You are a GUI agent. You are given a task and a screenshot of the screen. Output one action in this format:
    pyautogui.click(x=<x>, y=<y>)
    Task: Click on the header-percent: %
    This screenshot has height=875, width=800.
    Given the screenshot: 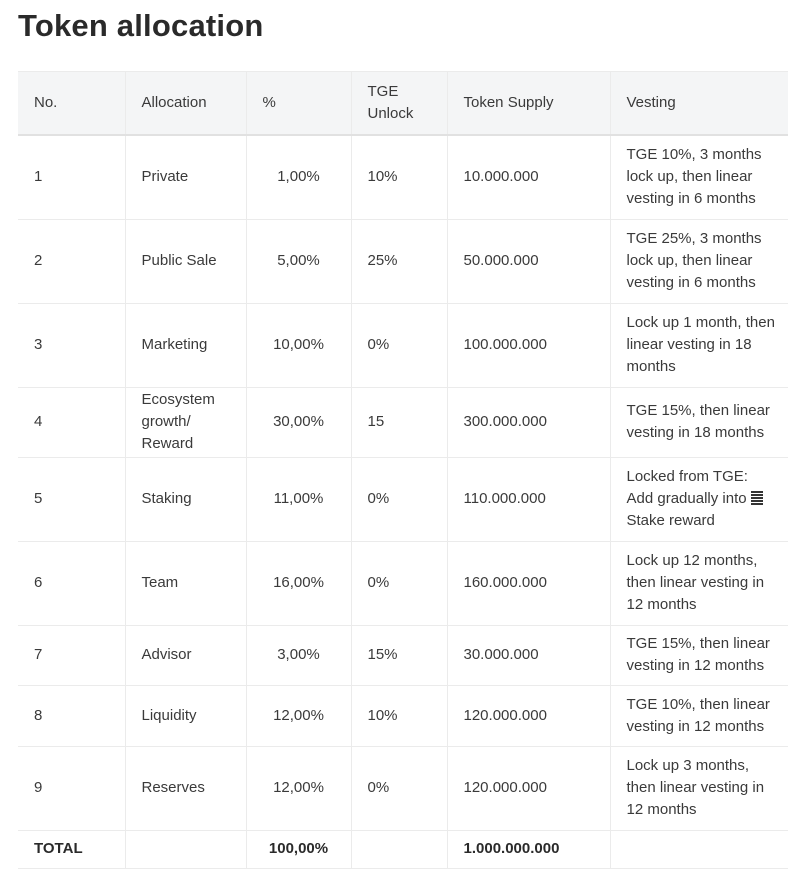 What is the action you would take?
    pyautogui.click(x=298, y=103)
    